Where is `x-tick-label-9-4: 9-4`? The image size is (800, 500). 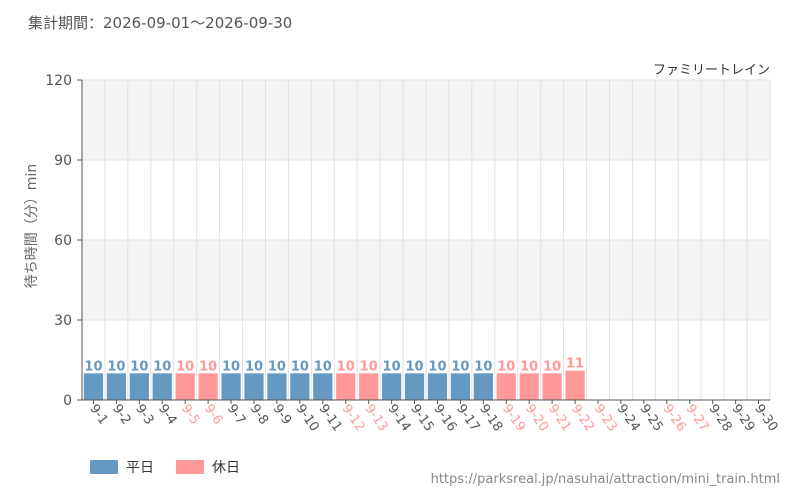
x-tick-label-9-4: 9-4 is located at coordinates (167, 415).